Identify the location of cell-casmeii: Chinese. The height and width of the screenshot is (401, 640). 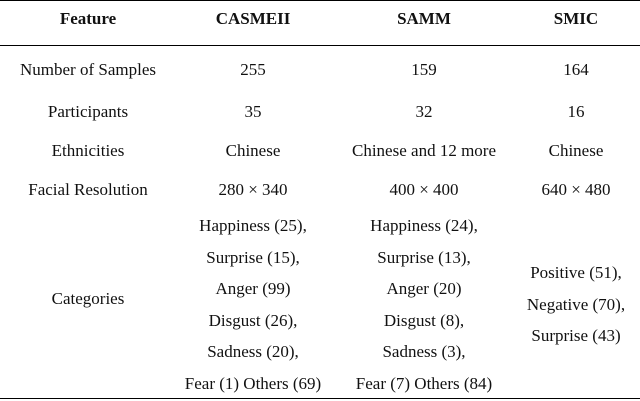
(253, 150).